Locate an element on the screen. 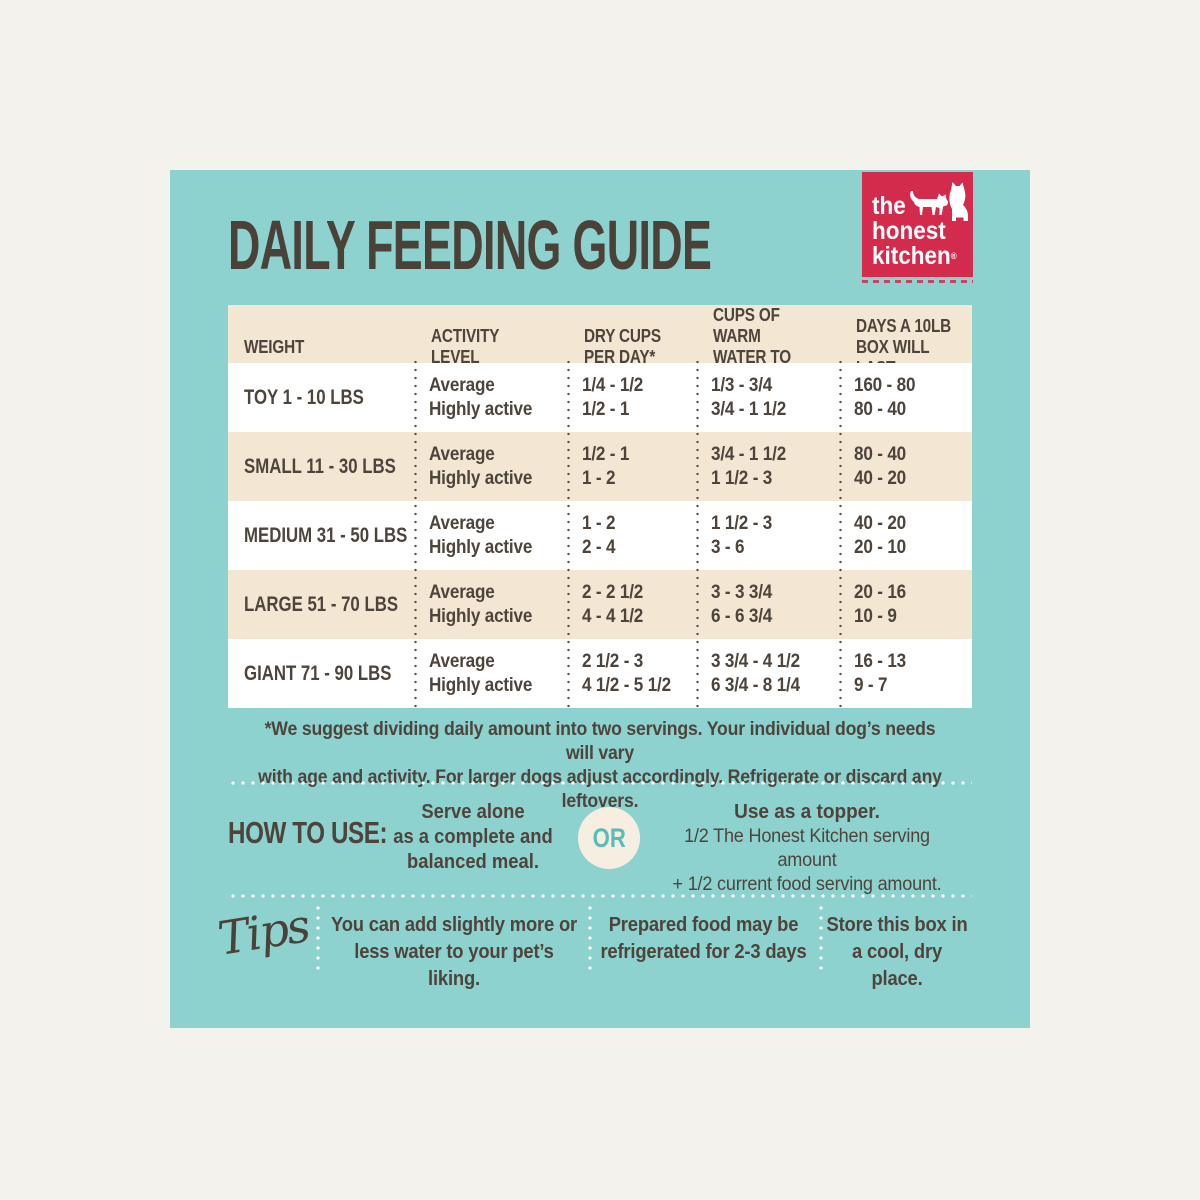 The width and height of the screenshot is (1200, 1200). value-line: 20 - 10 is located at coordinates (880, 547).